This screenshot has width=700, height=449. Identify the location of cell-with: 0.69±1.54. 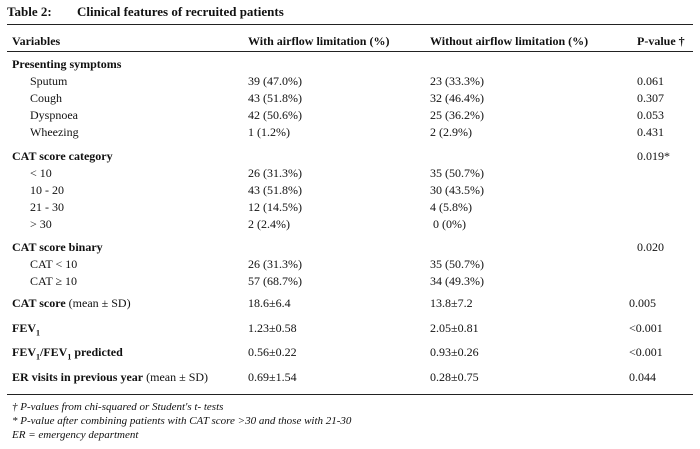
(272, 377).